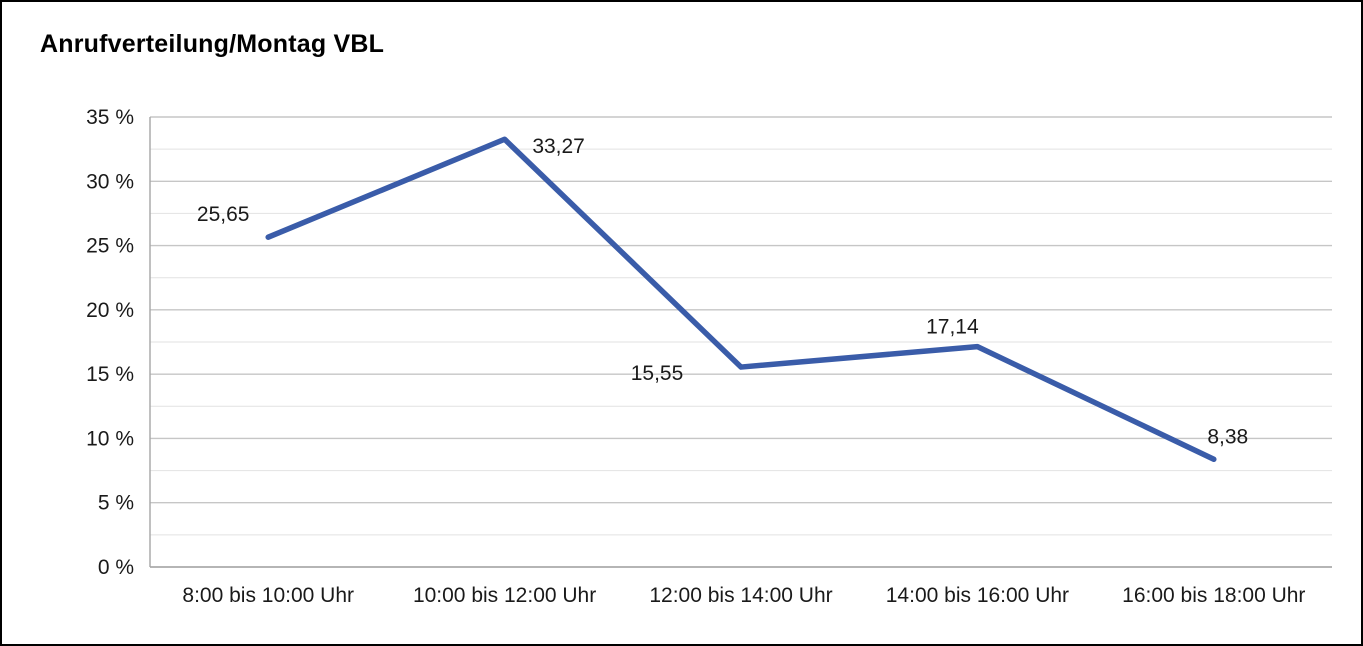 Image resolution: width=1363 pixels, height=646 pixels. What do you see at coordinates (657, 373) in the screenshot?
I see `data-label: 15,55` at bounding box center [657, 373].